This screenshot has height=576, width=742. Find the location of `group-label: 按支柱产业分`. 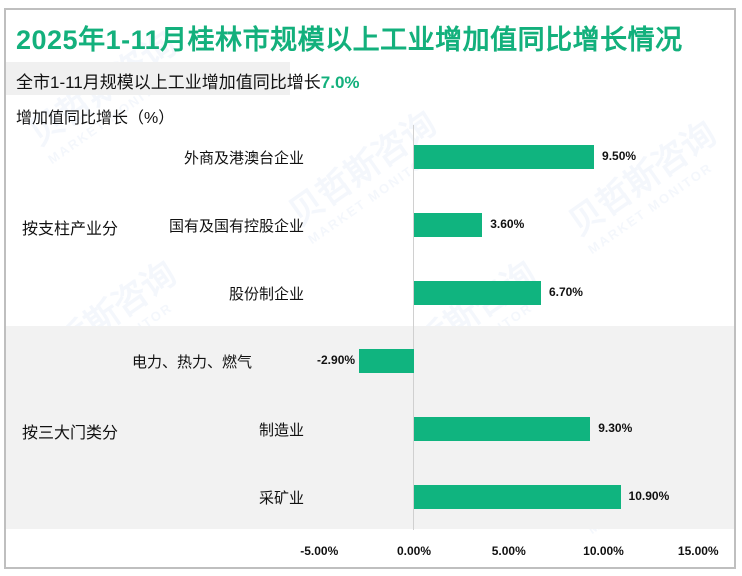

group-label: 按支柱产业分 is located at coordinates (70, 229).